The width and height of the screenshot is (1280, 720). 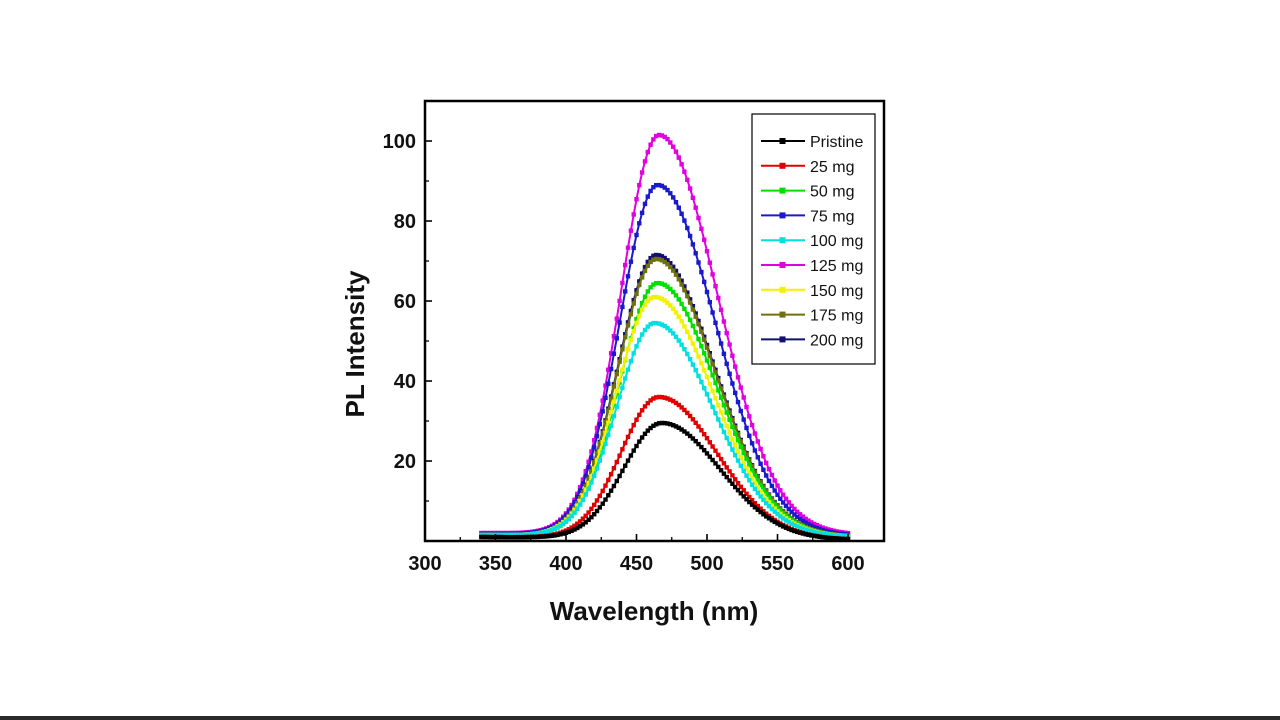 What do you see at coordinates (836, 241) in the screenshot?
I see `legend-label: 100 mg` at bounding box center [836, 241].